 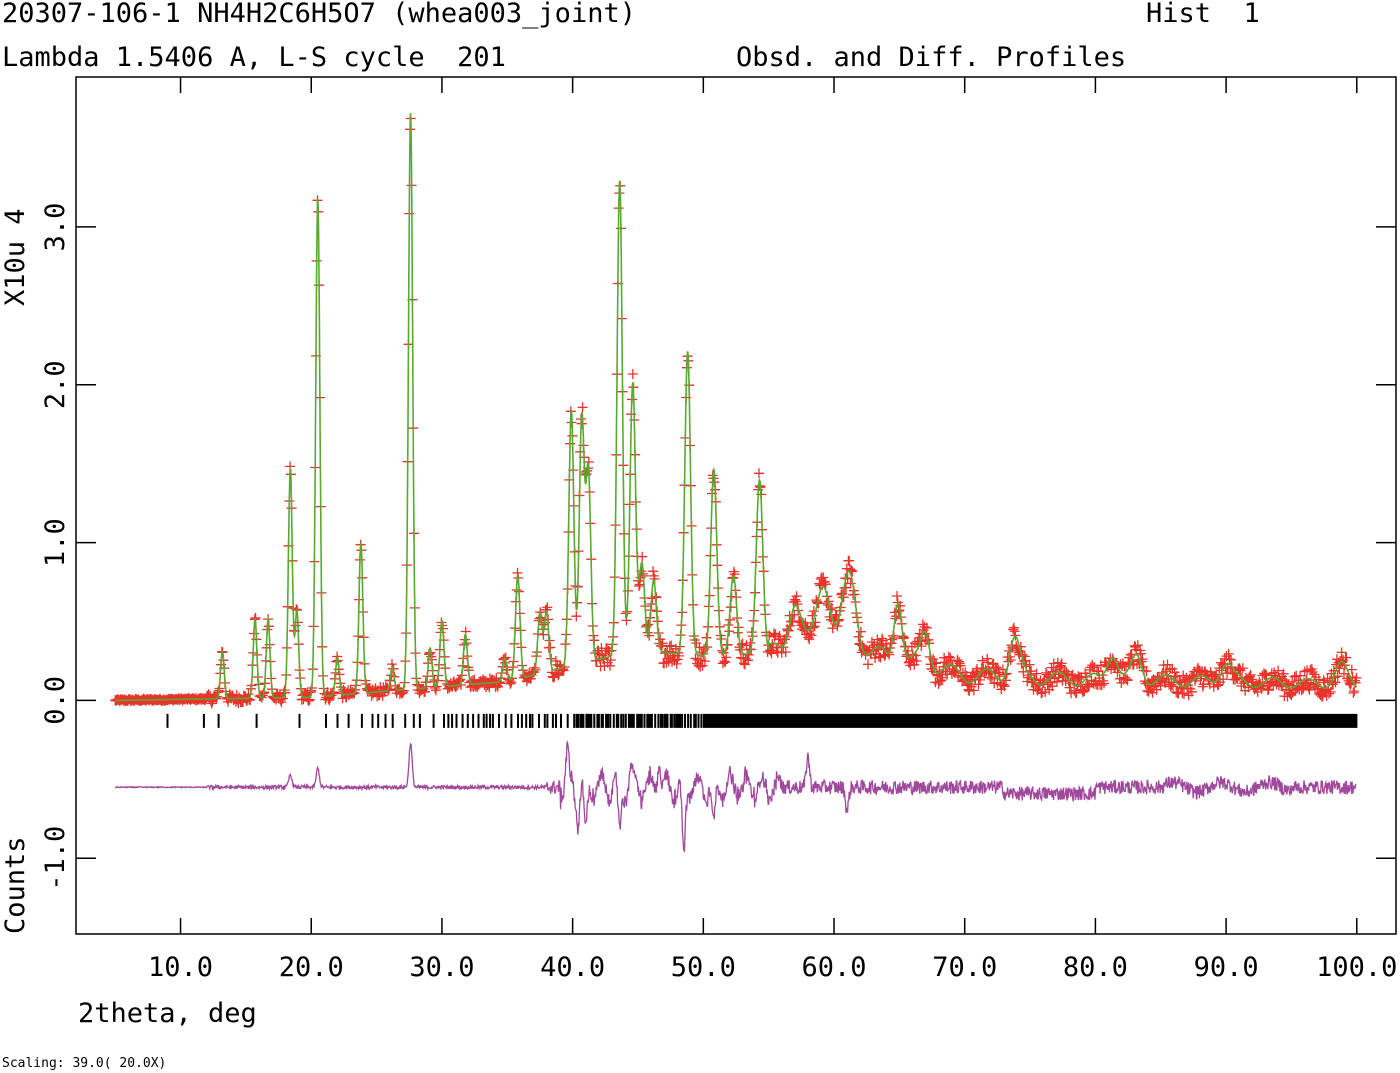 I want to click on x-axis-label: 2theta, deg, so click(x=167, y=1013).